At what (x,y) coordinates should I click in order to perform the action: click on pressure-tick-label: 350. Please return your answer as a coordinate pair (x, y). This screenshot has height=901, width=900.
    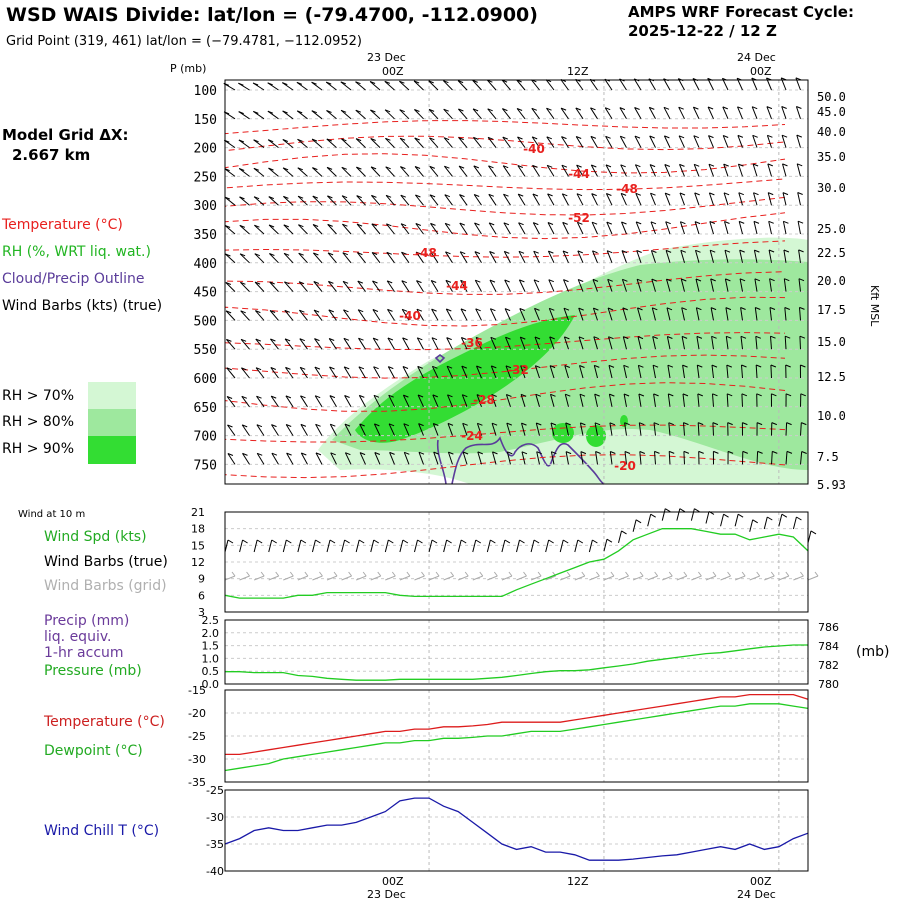
    Looking at the image, I should click on (205, 235).